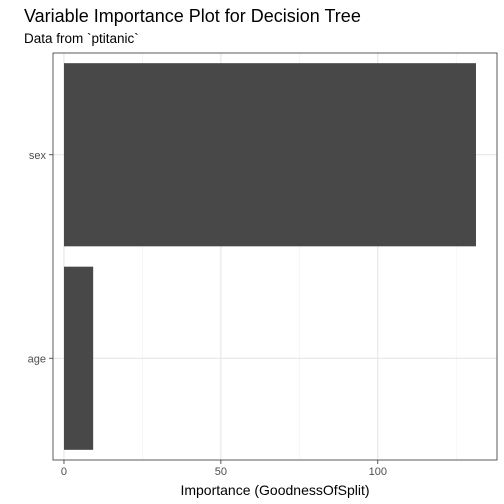  Describe the element at coordinates (221, 472) in the screenshot. I see `x-tick-label: 50` at that location.